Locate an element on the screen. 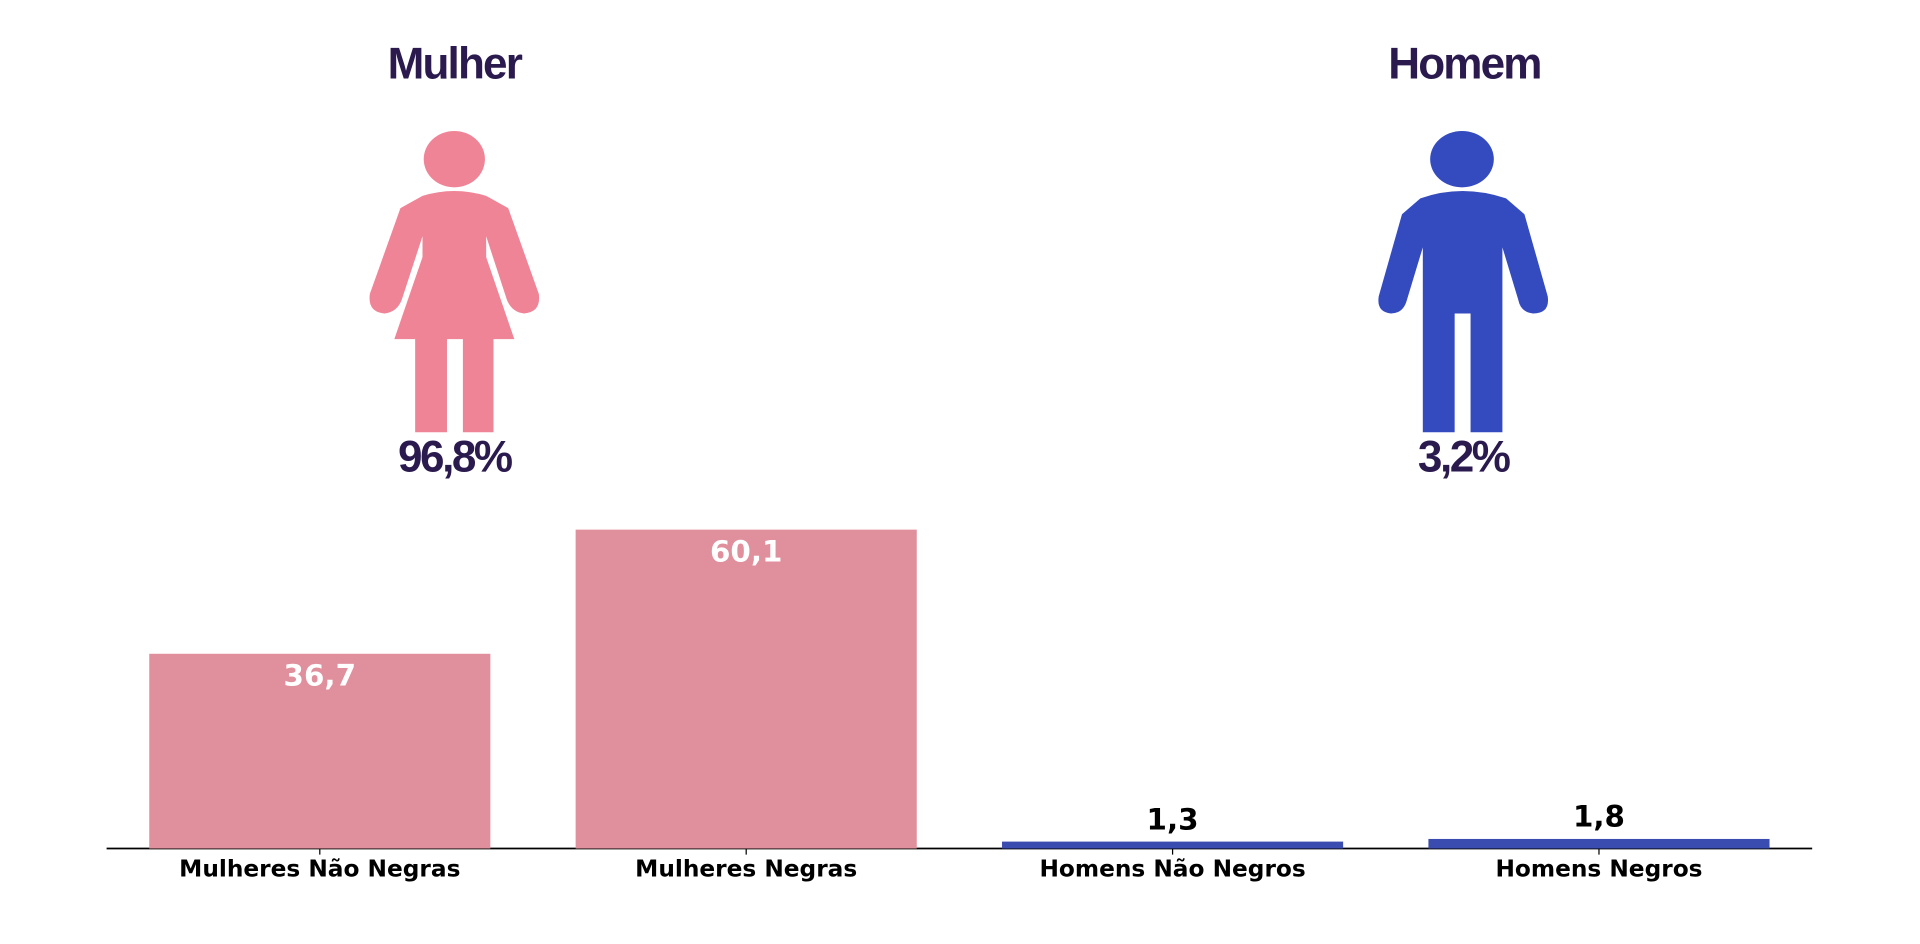  value-label: 1,3 is located at coordinates (1173, 819).